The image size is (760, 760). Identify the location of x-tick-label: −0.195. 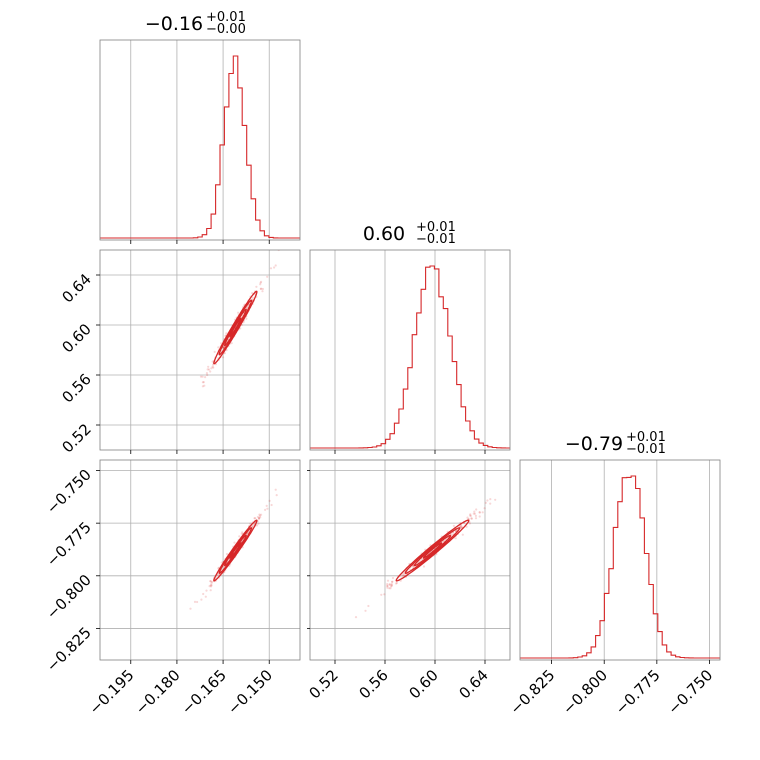
(112, 692).